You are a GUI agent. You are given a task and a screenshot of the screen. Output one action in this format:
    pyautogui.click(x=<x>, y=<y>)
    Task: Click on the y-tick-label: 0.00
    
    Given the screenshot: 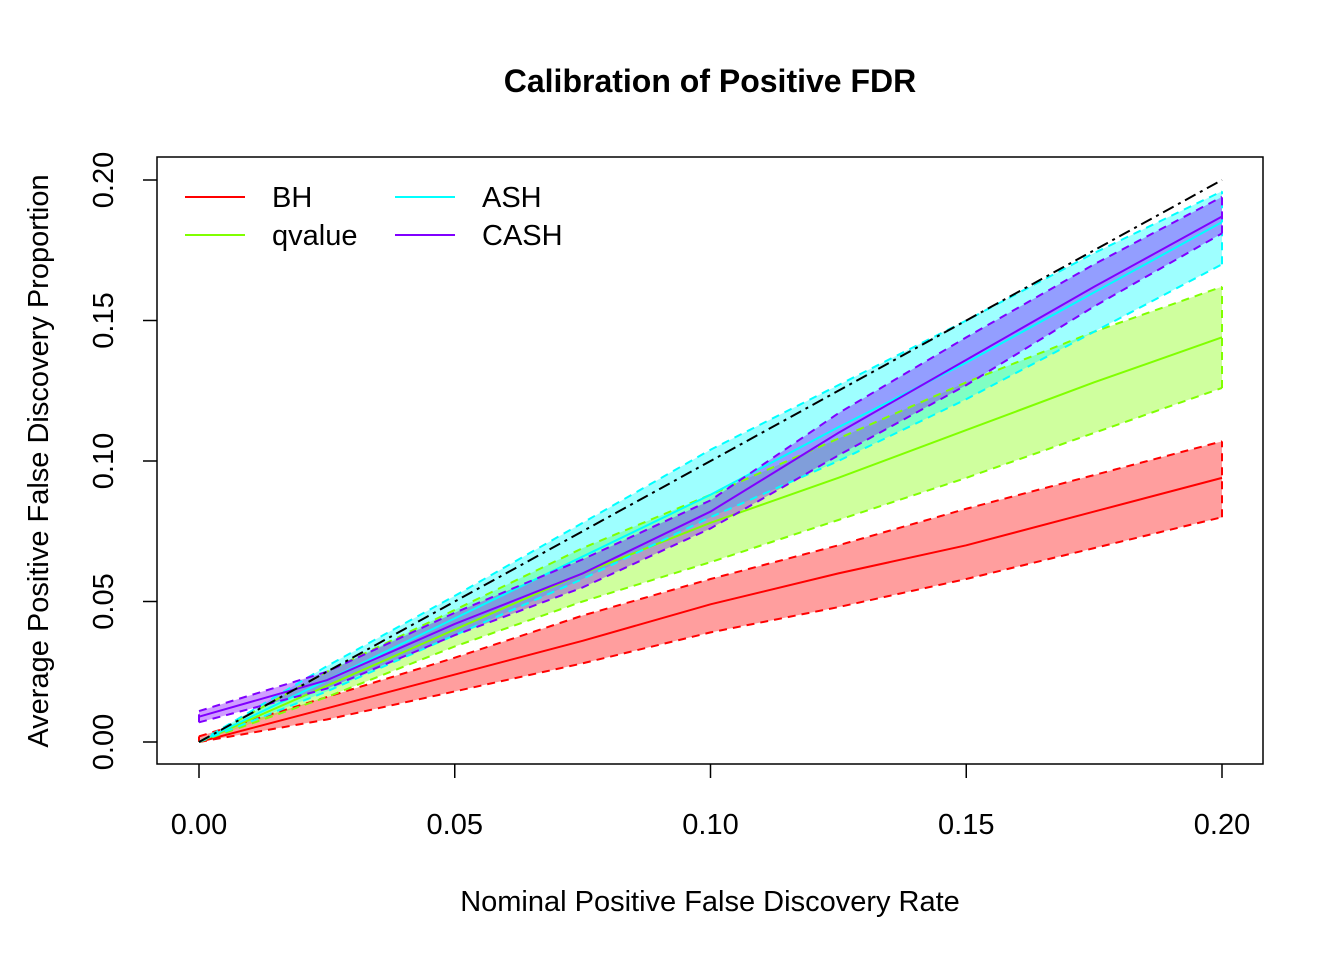 What is the action you would take?
    pyautogui.click(x=104, y=742)
    